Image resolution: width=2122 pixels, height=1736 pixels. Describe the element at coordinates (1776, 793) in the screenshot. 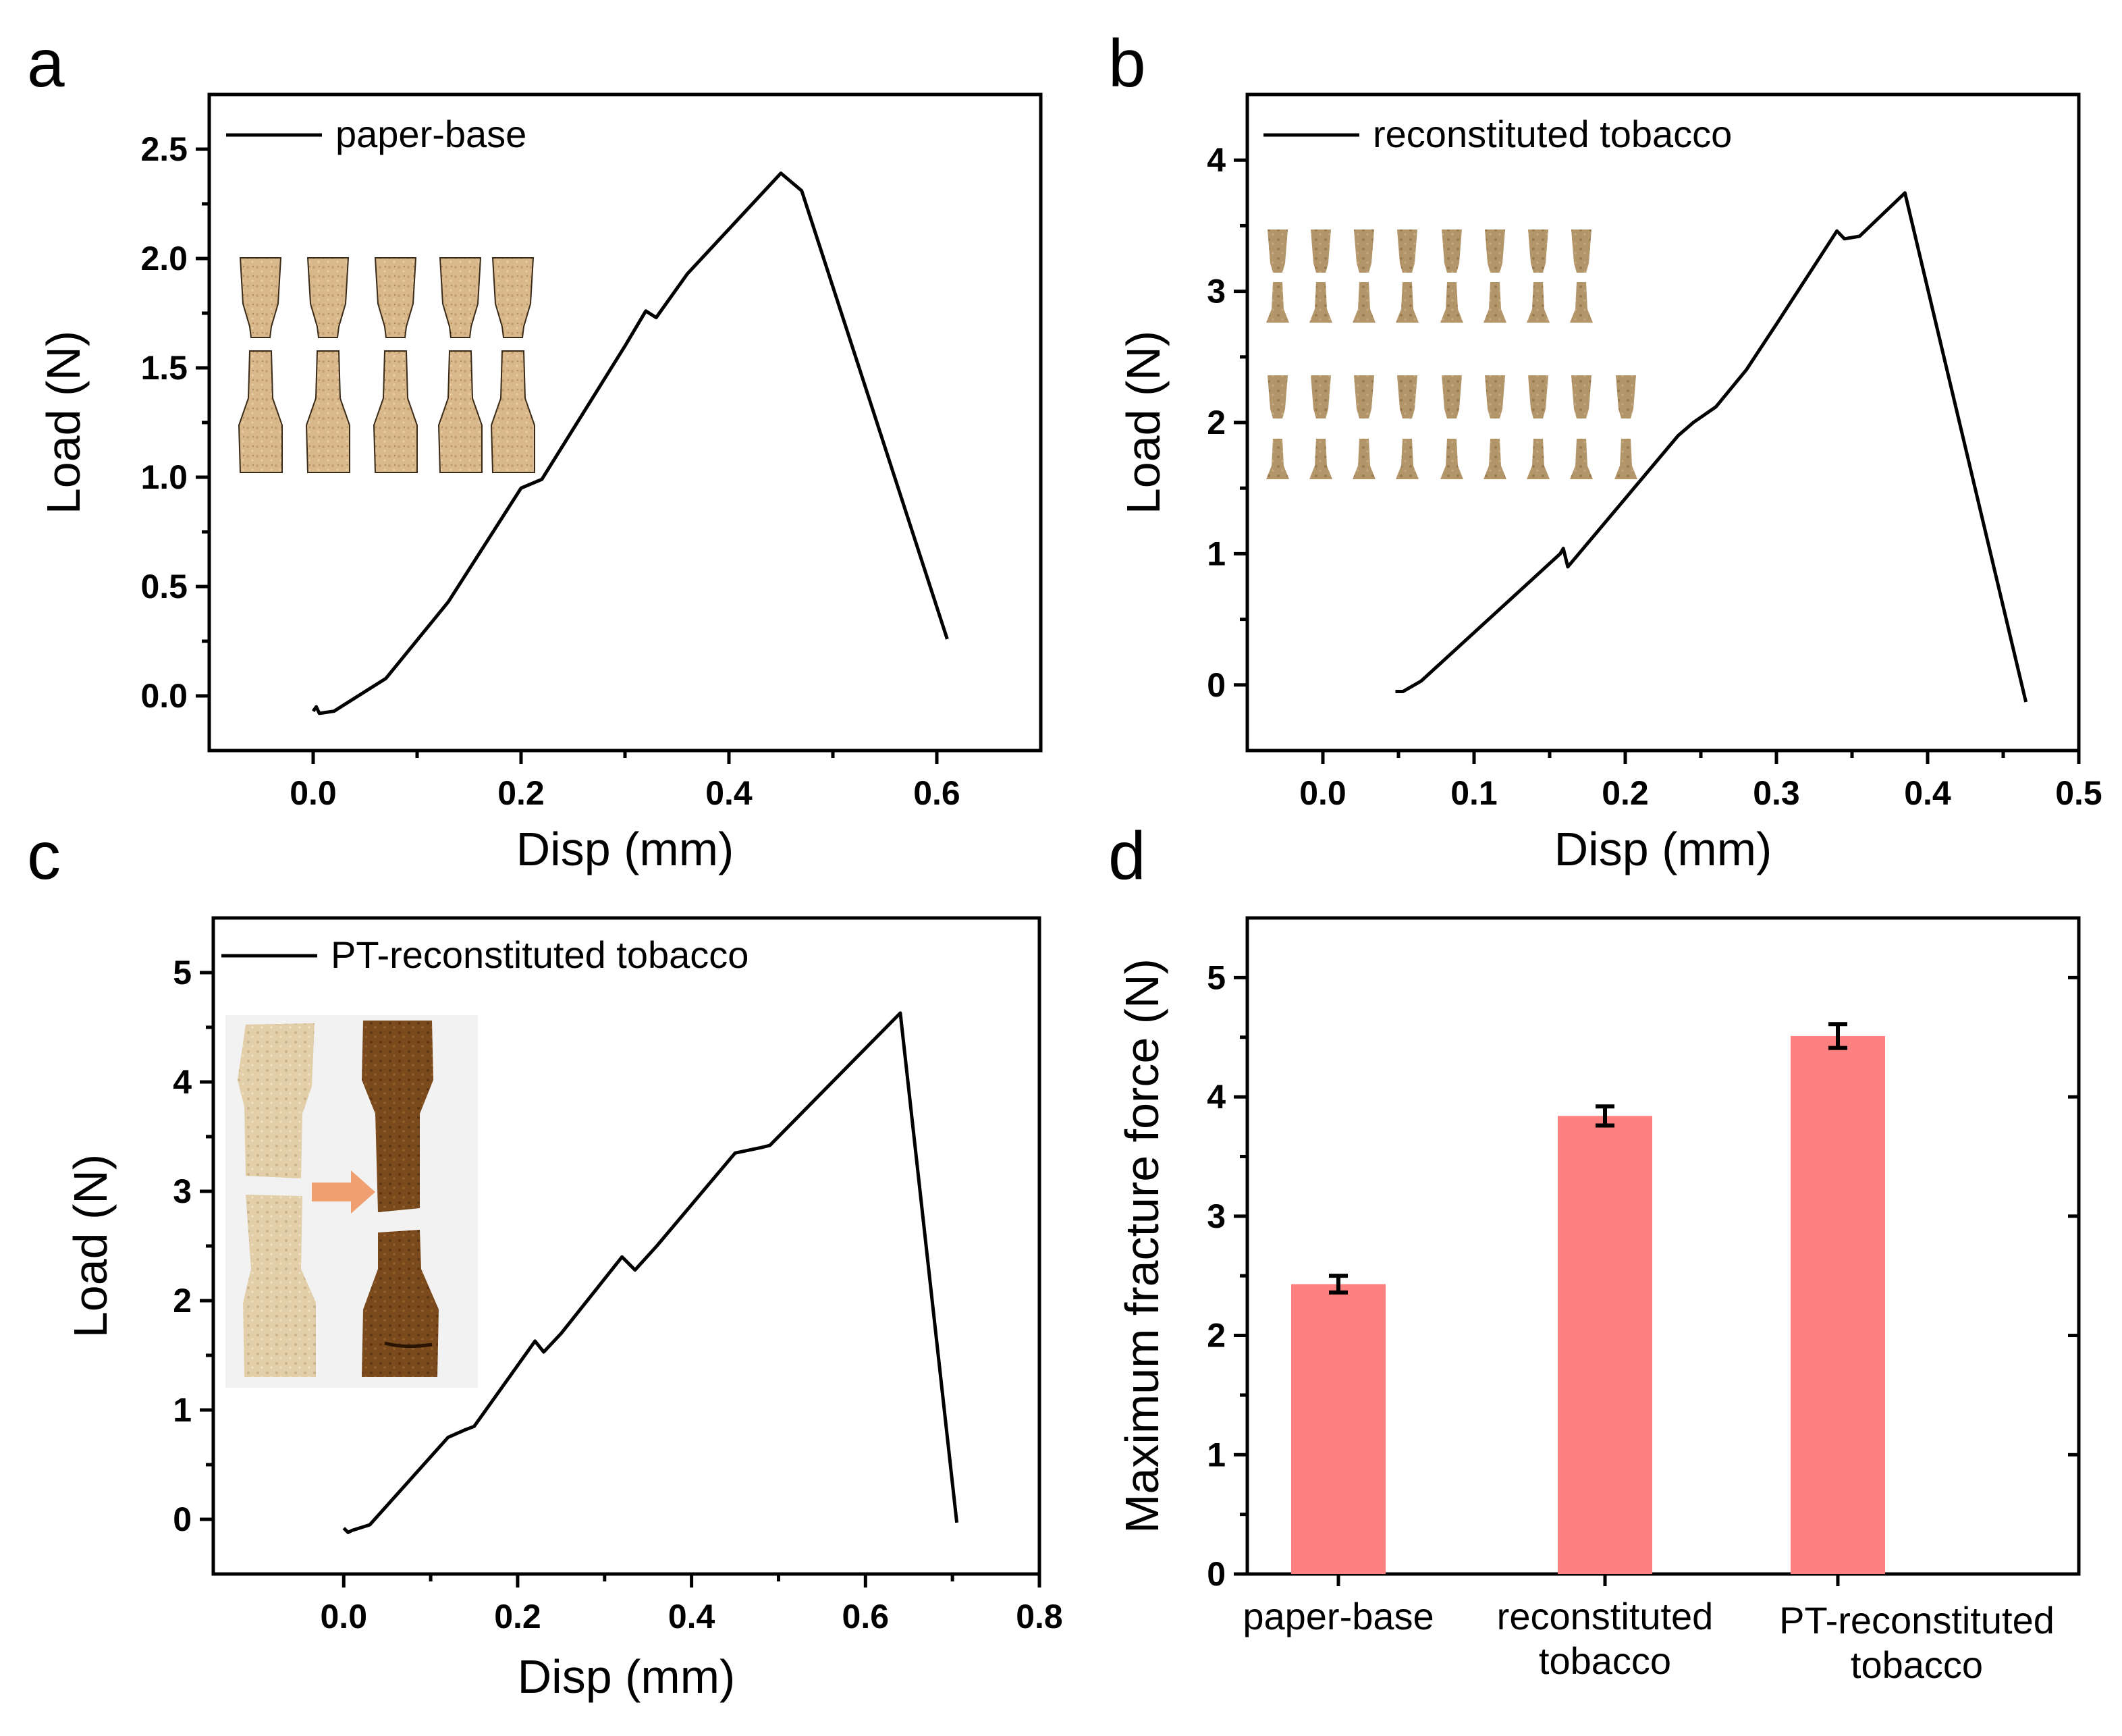

I see `x-tick-label: 0.3` at that location.